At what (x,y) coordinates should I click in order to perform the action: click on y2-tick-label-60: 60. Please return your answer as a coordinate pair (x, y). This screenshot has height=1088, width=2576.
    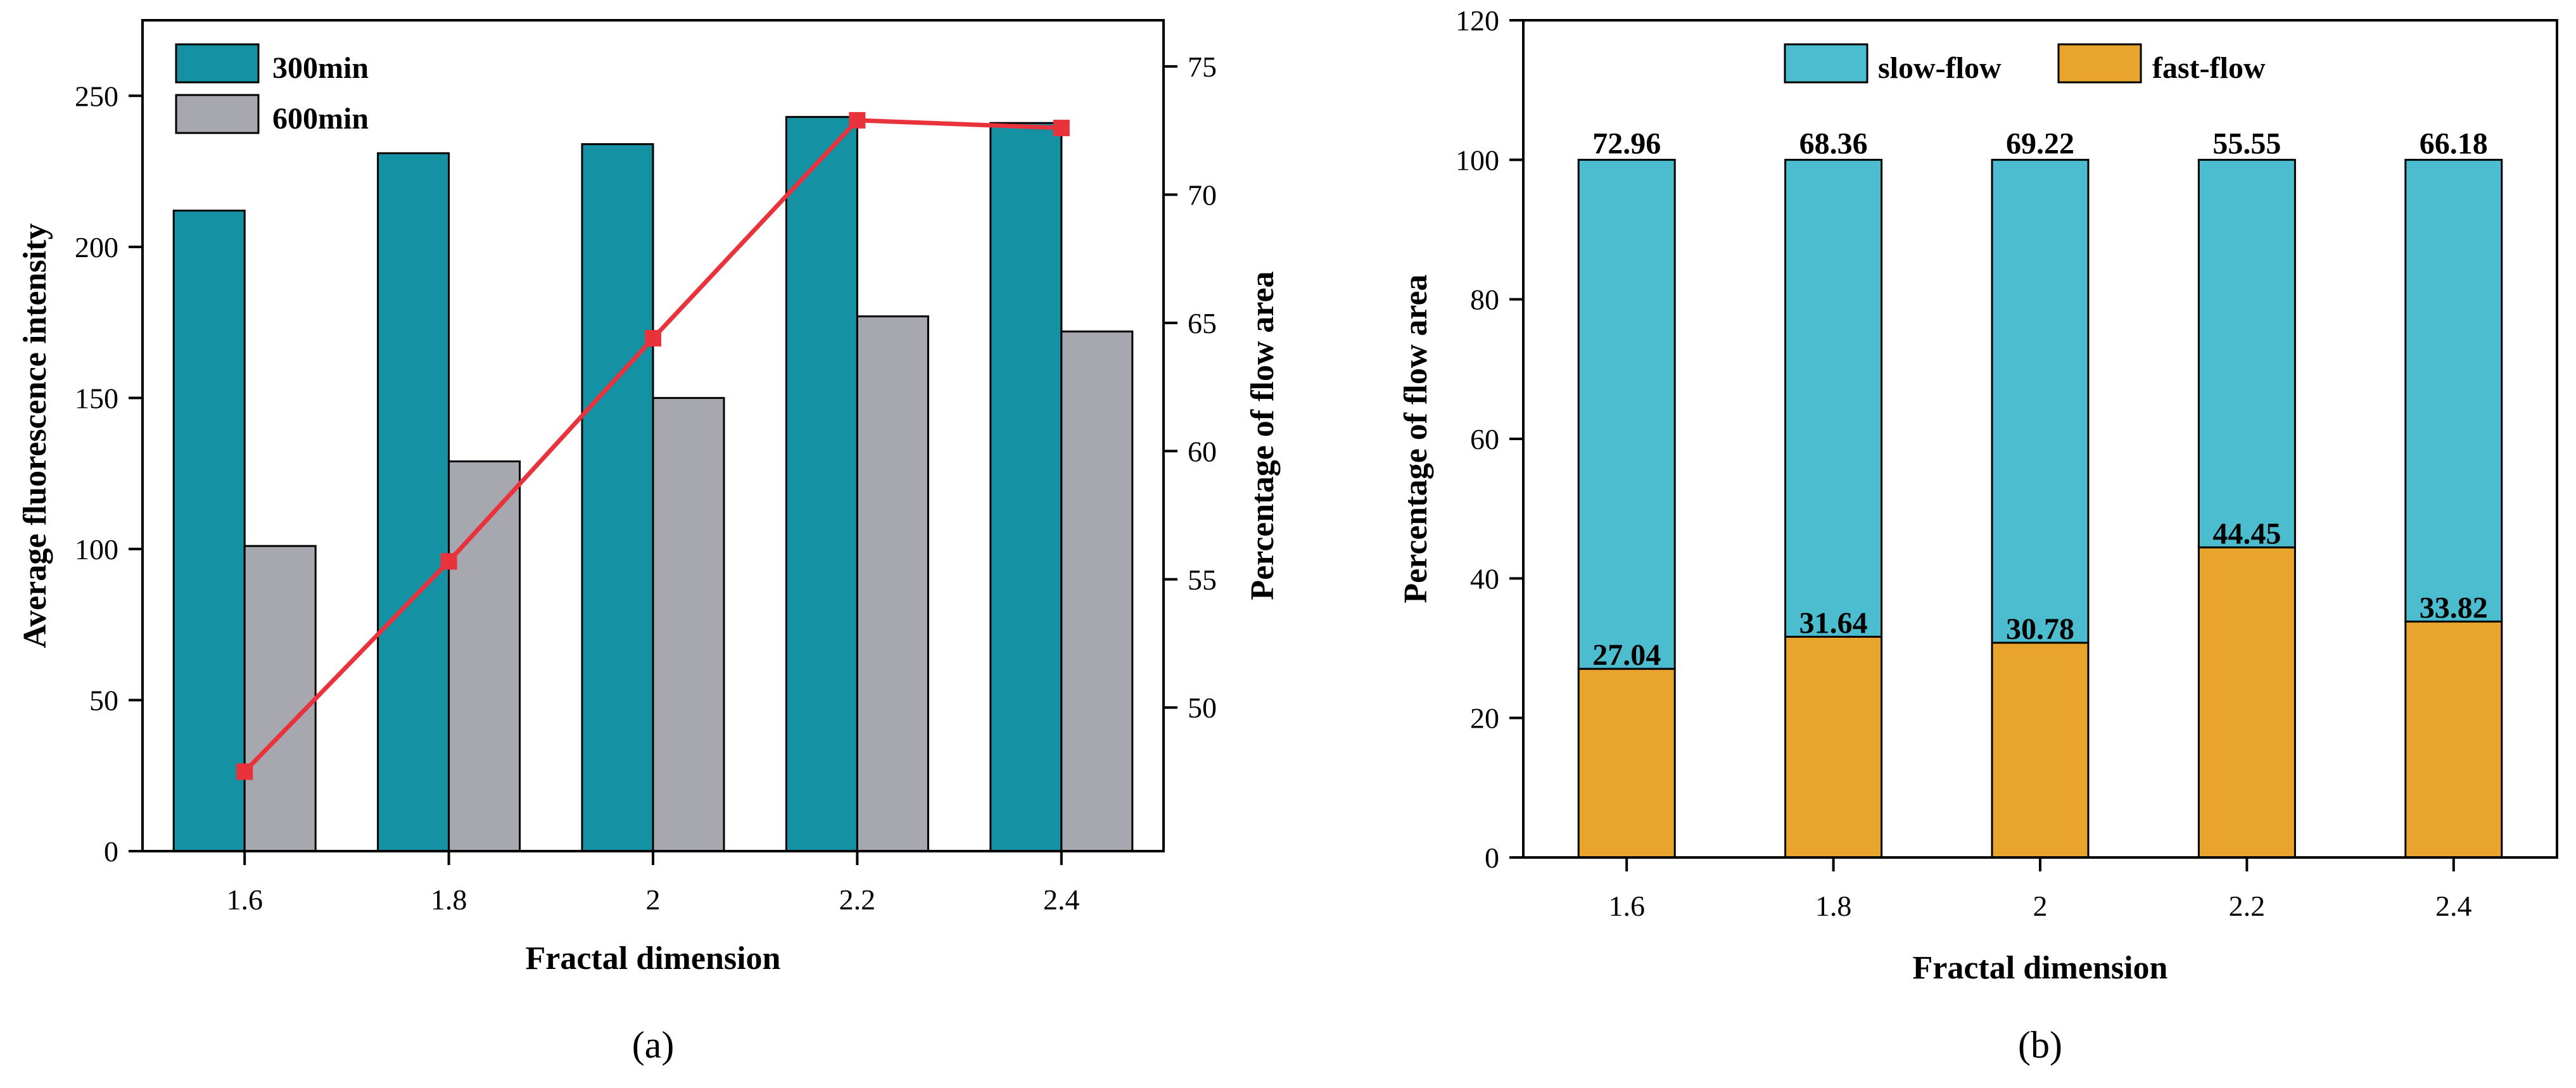
    Looking at the image, I should click on (1202, 451).